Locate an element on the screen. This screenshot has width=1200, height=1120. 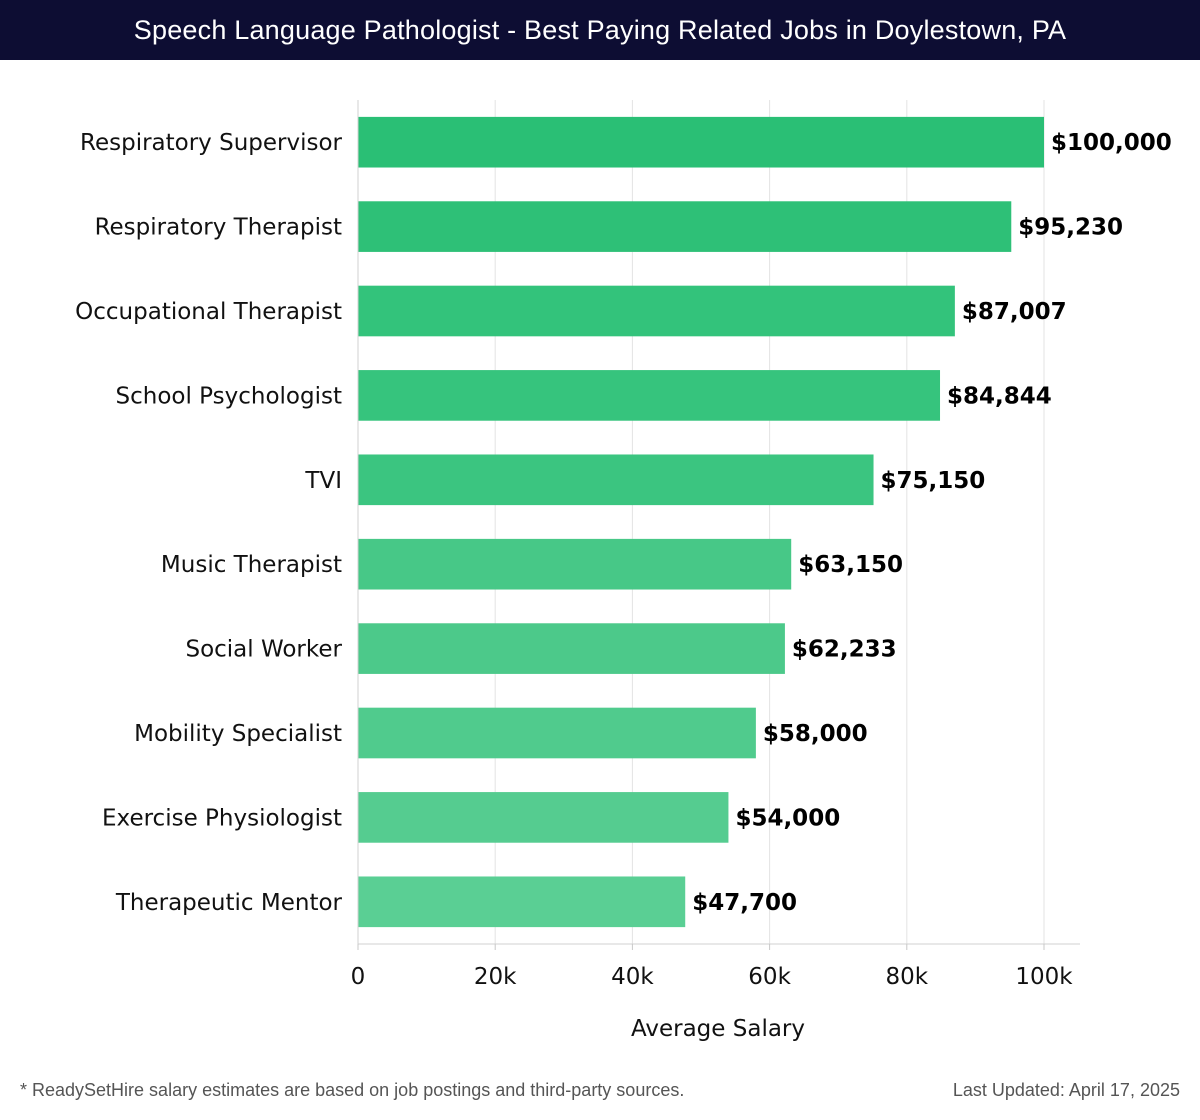
category-label: Exercise Physiologist is located at coordinates (222, 818).